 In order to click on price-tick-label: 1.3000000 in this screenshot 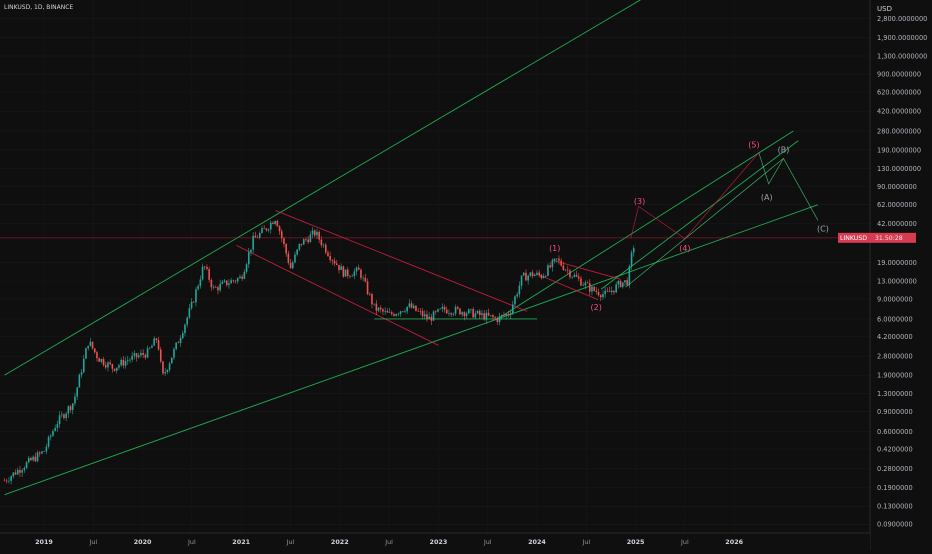, I will do `click(895, 394)`.